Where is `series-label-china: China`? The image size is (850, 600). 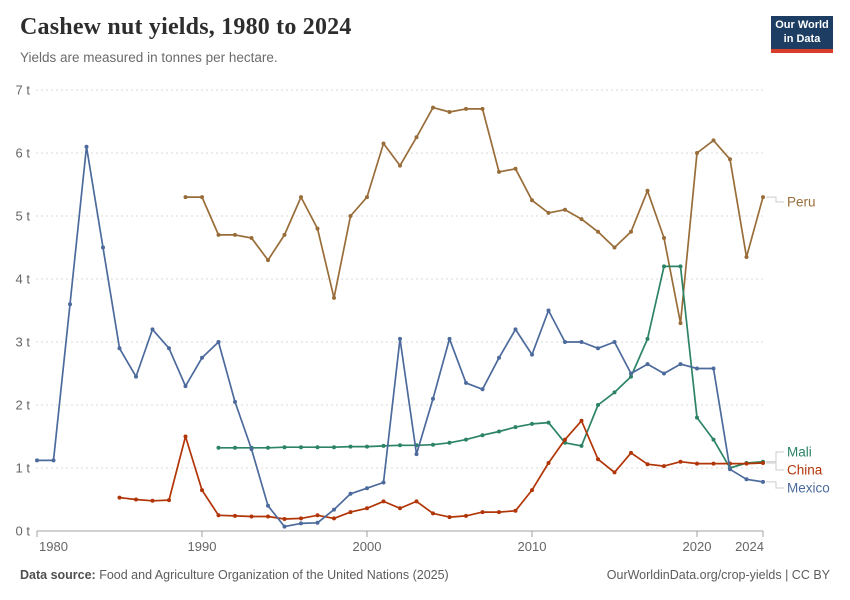
series-label-china: China is located at coordinates (805, 470).